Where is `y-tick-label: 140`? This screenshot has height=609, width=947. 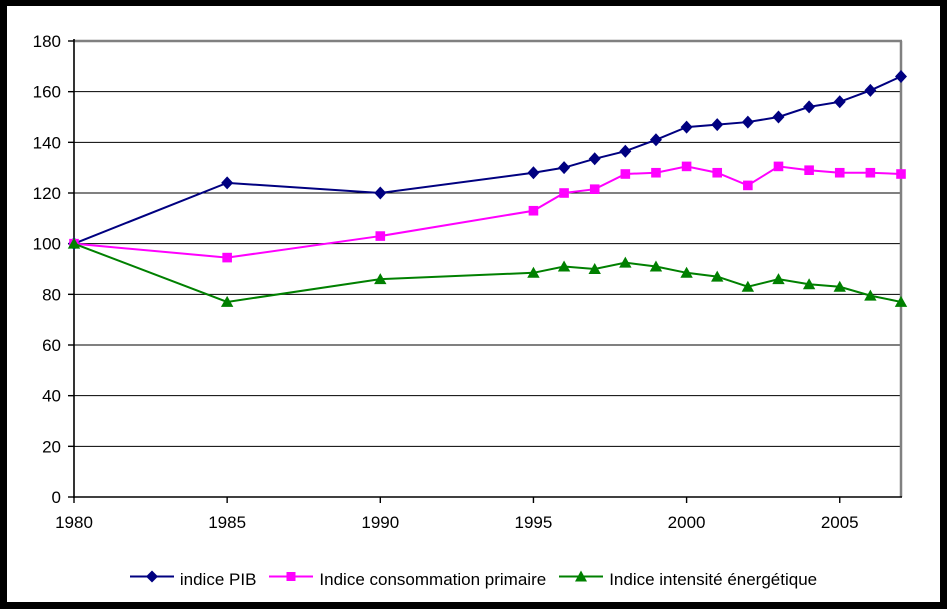
y-tick-label: 140 is located at coordinates (47, 142).